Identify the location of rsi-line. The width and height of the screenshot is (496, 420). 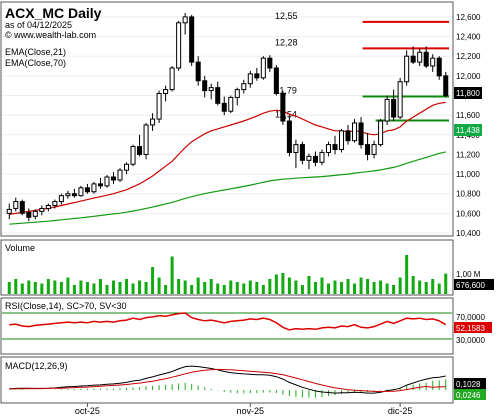
(227, 326).